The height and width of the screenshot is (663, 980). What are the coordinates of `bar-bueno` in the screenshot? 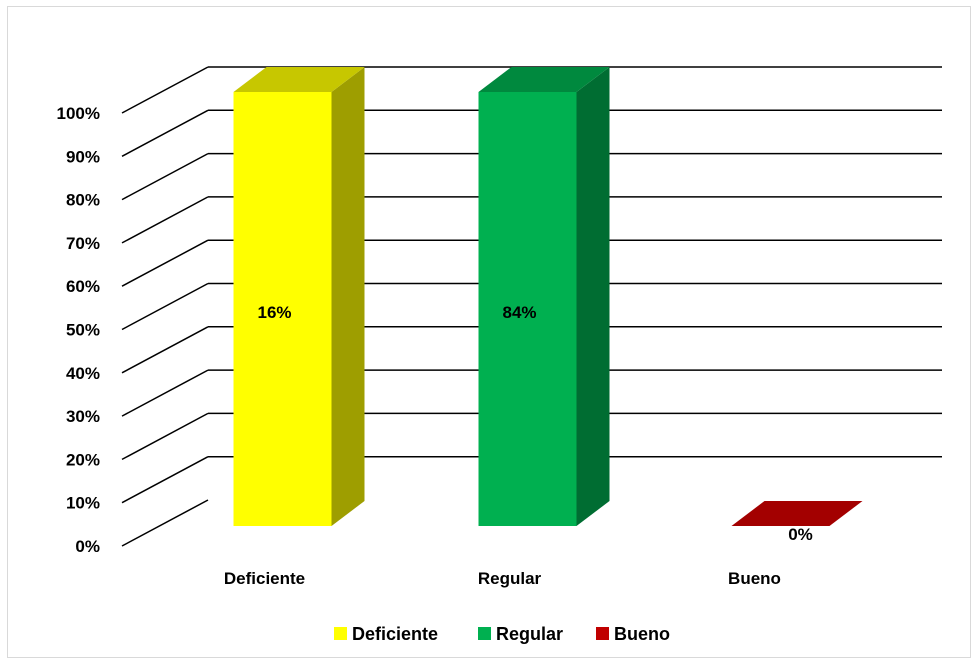 It's located at (797, 513).